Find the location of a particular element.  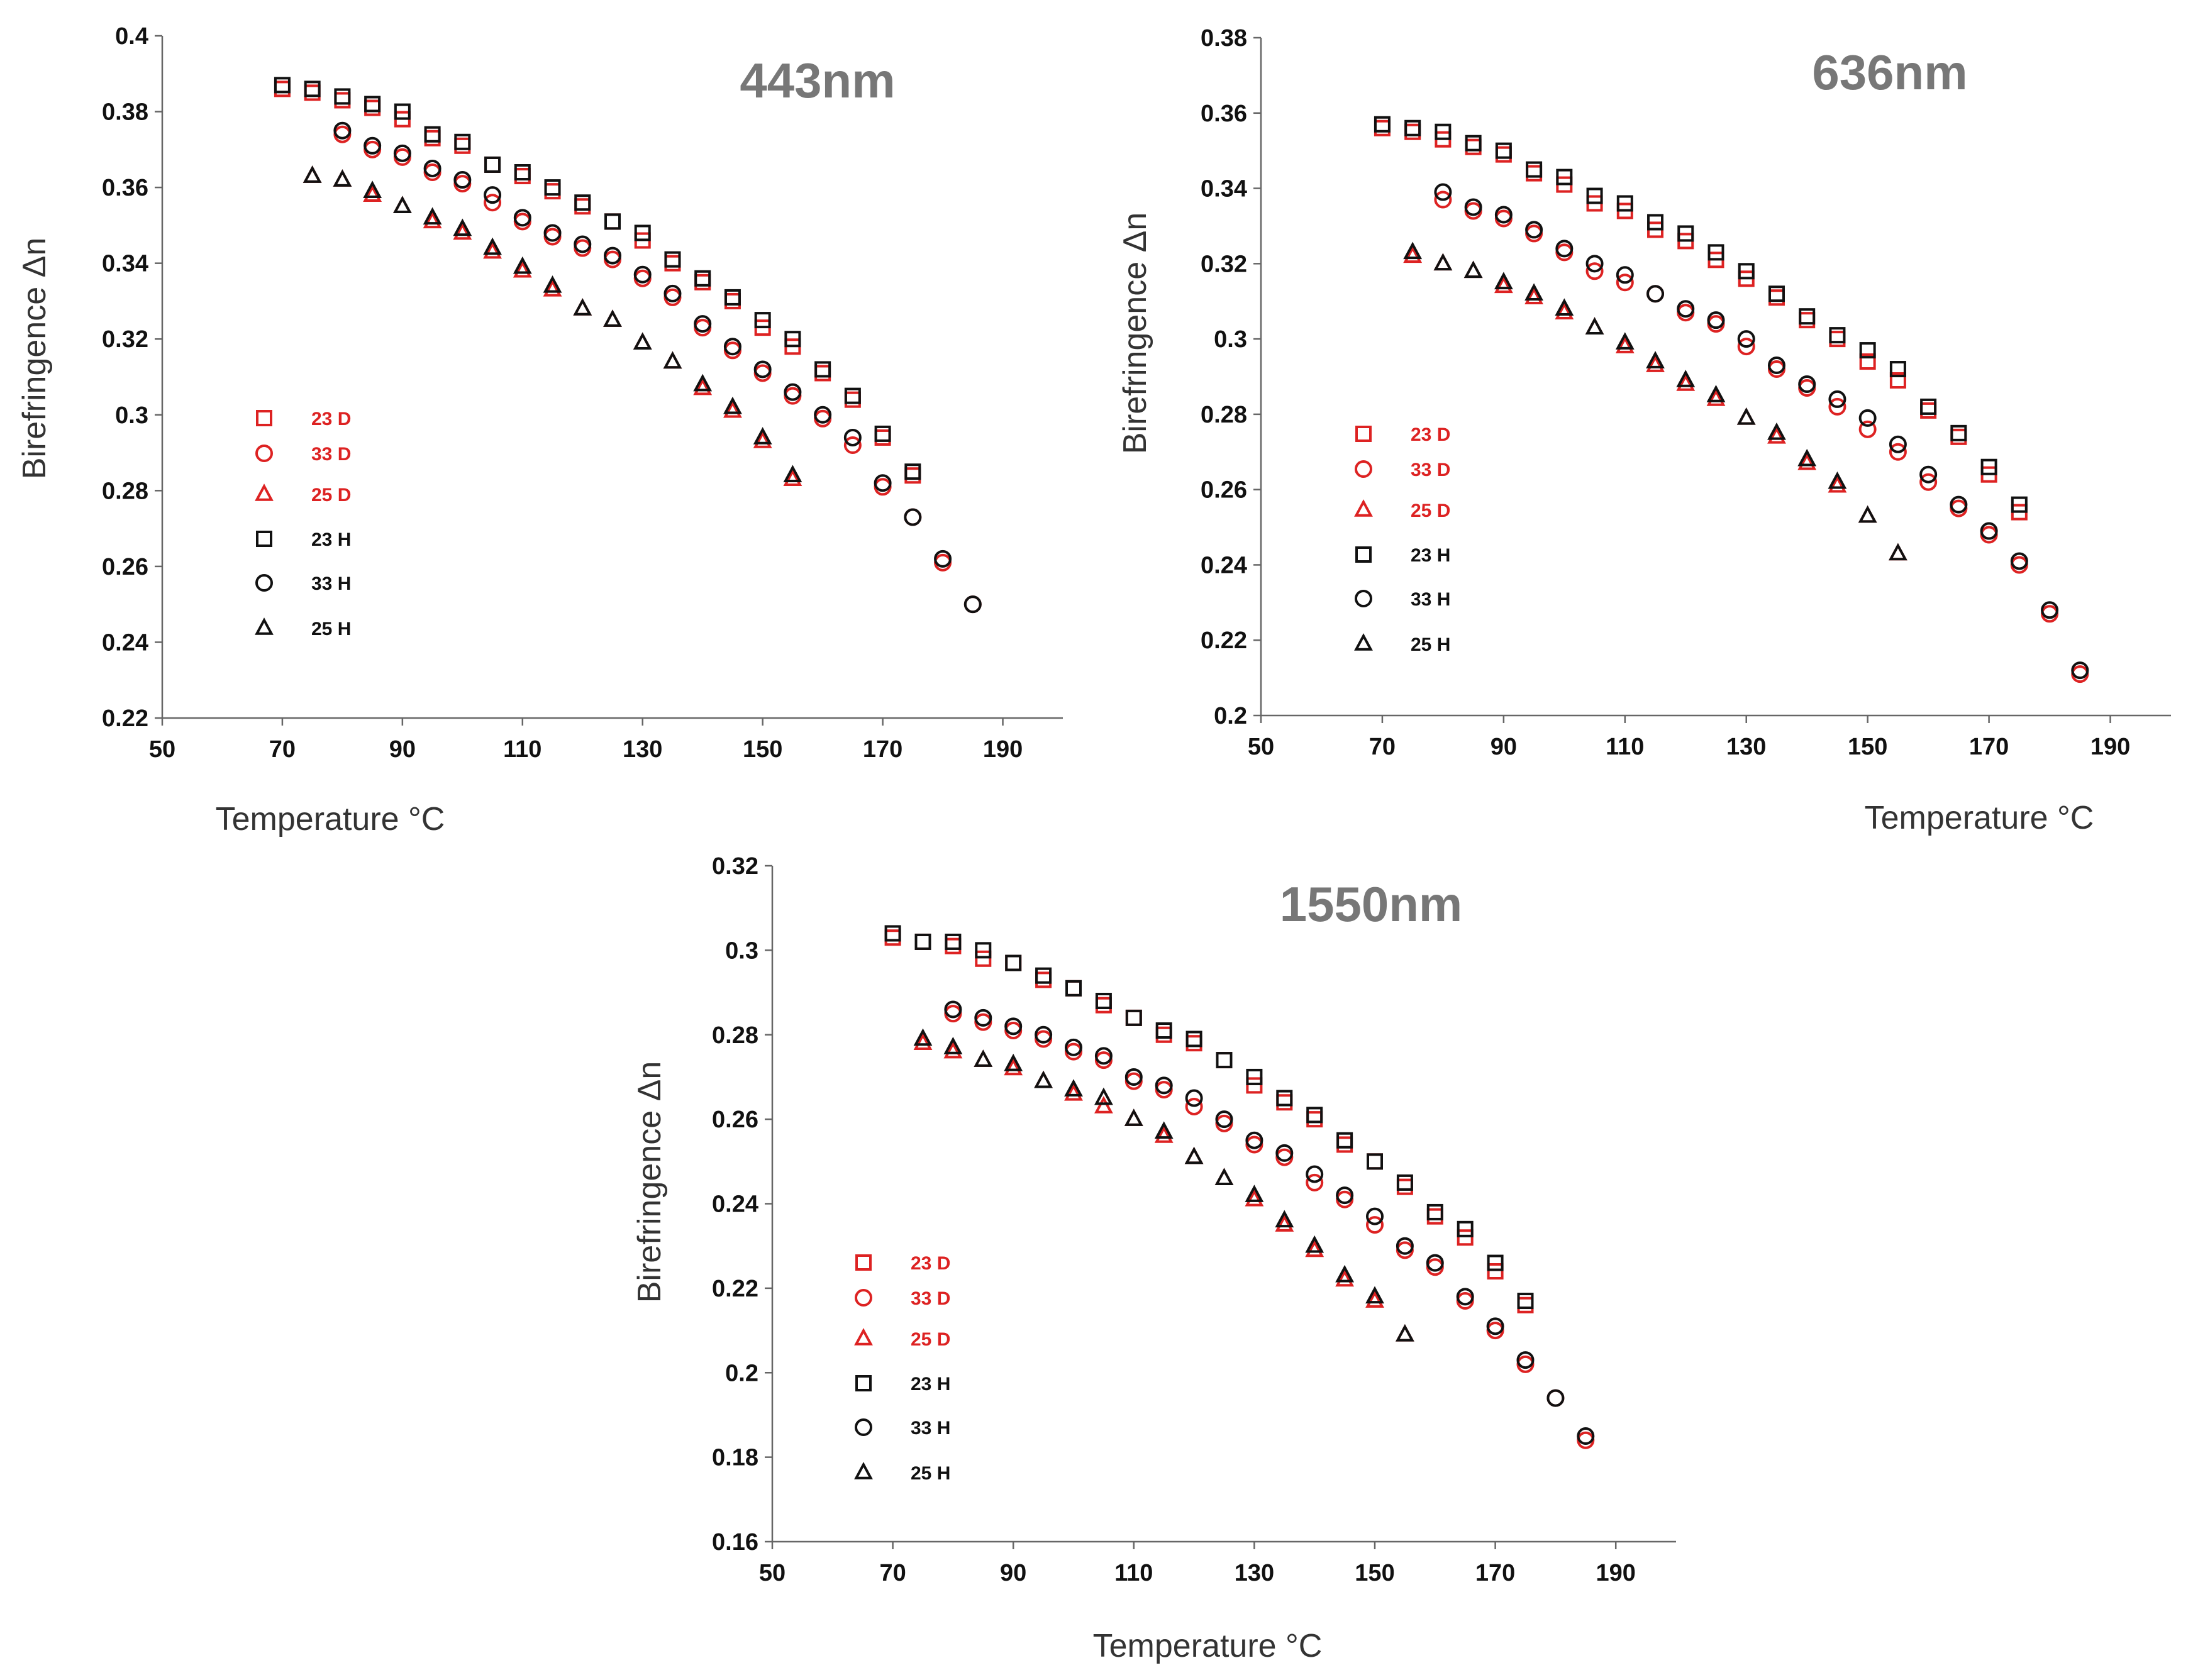

x-axis-title: Temperature °C is located at coordinates (1208, 1646).